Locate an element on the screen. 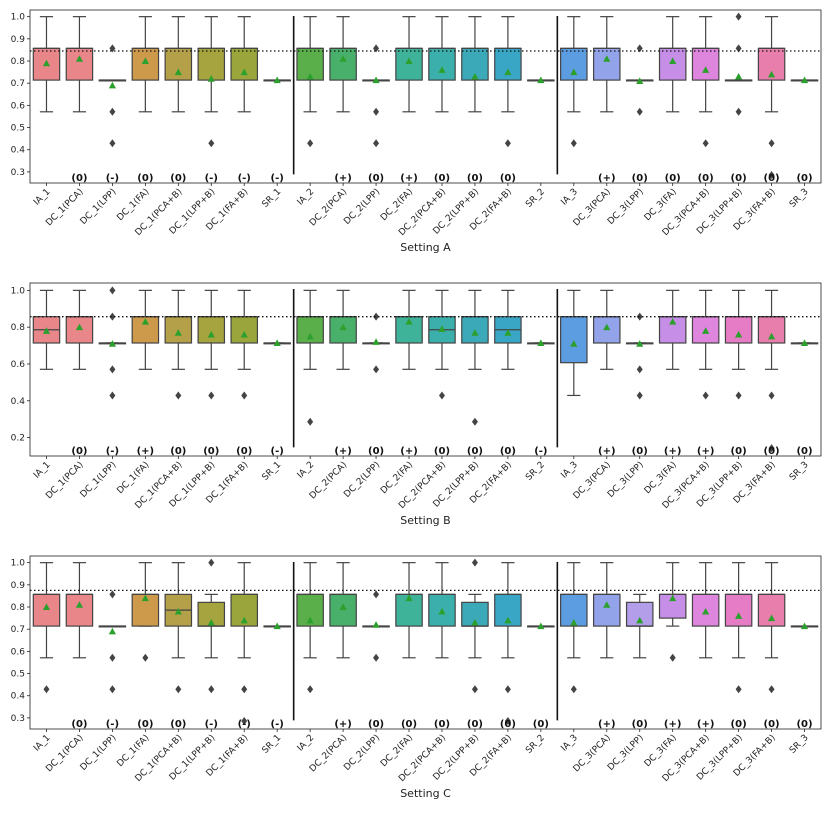 The height and width of the screenshot is (830, 830). y-tick-label: 0.7 is located at coordinates (18, 630).